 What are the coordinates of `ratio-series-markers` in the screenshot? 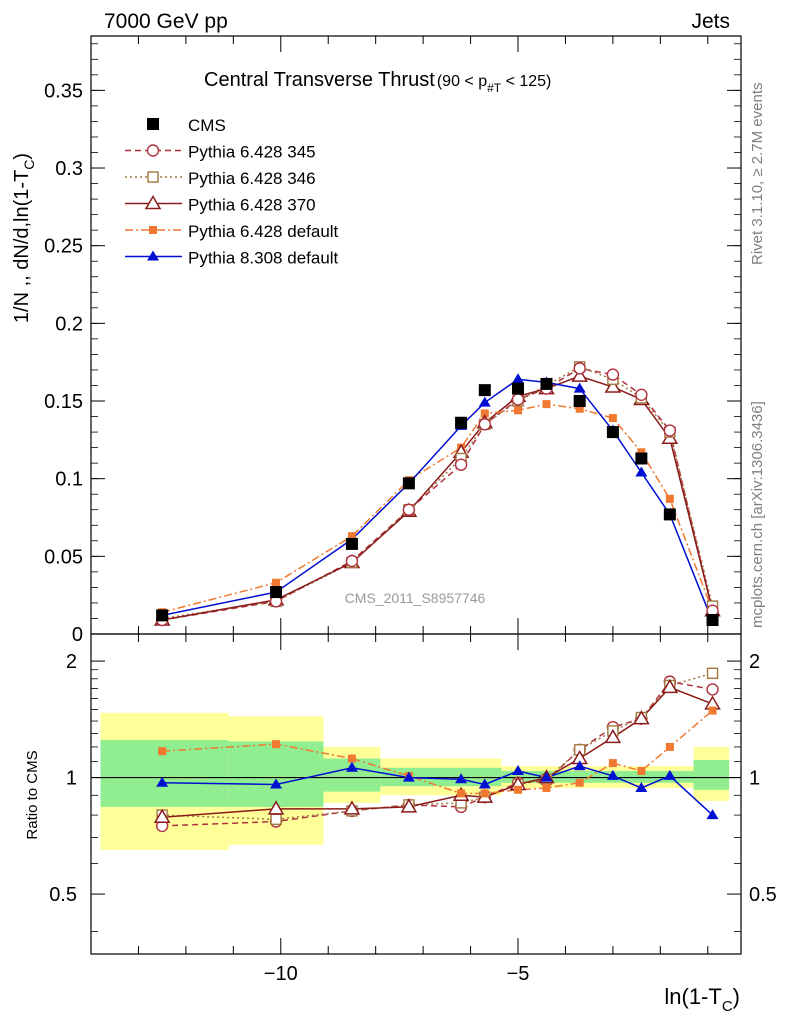 It's located at (437, 750).